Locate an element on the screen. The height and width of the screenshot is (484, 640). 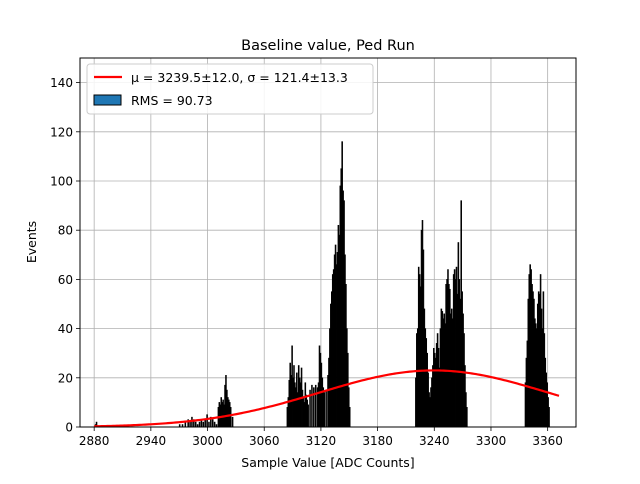
y-tick-label: 100 is located at coordinates (61, 182).